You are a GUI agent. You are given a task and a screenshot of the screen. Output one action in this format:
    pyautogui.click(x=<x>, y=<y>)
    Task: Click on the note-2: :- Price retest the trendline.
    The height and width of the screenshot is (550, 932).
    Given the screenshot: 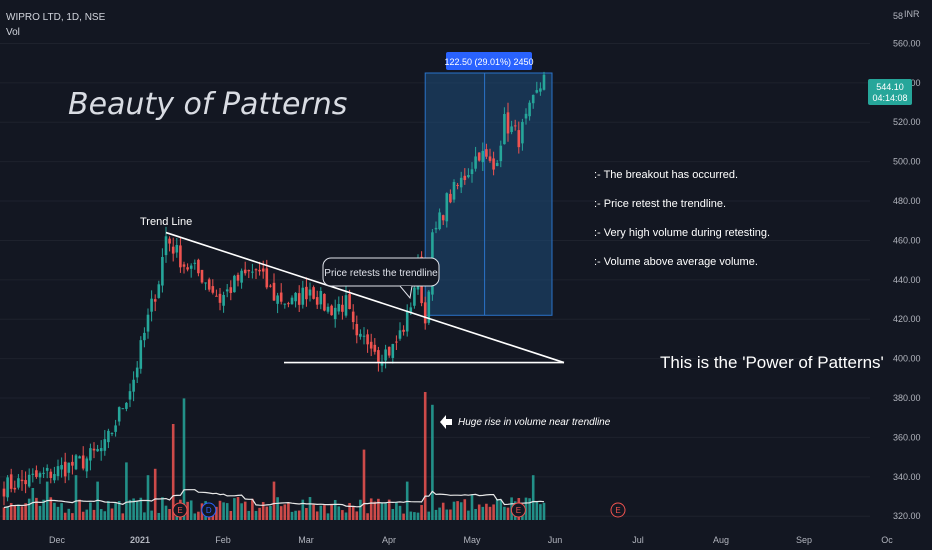 What is the action you would take?
    pyautogui.click(x=660, y=204)
    